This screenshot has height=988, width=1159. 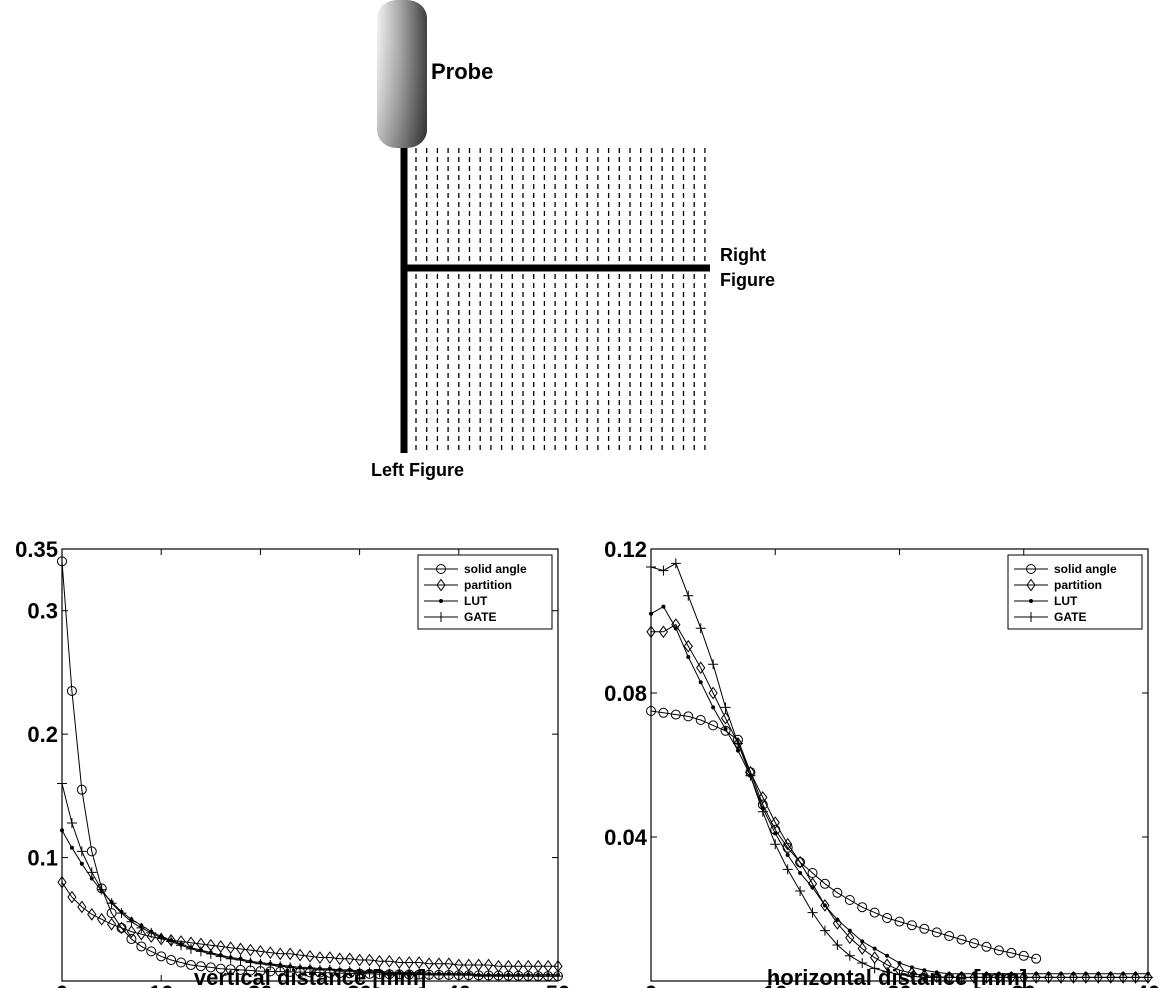 I want to click on series-gate, so click(x=310, y=880).